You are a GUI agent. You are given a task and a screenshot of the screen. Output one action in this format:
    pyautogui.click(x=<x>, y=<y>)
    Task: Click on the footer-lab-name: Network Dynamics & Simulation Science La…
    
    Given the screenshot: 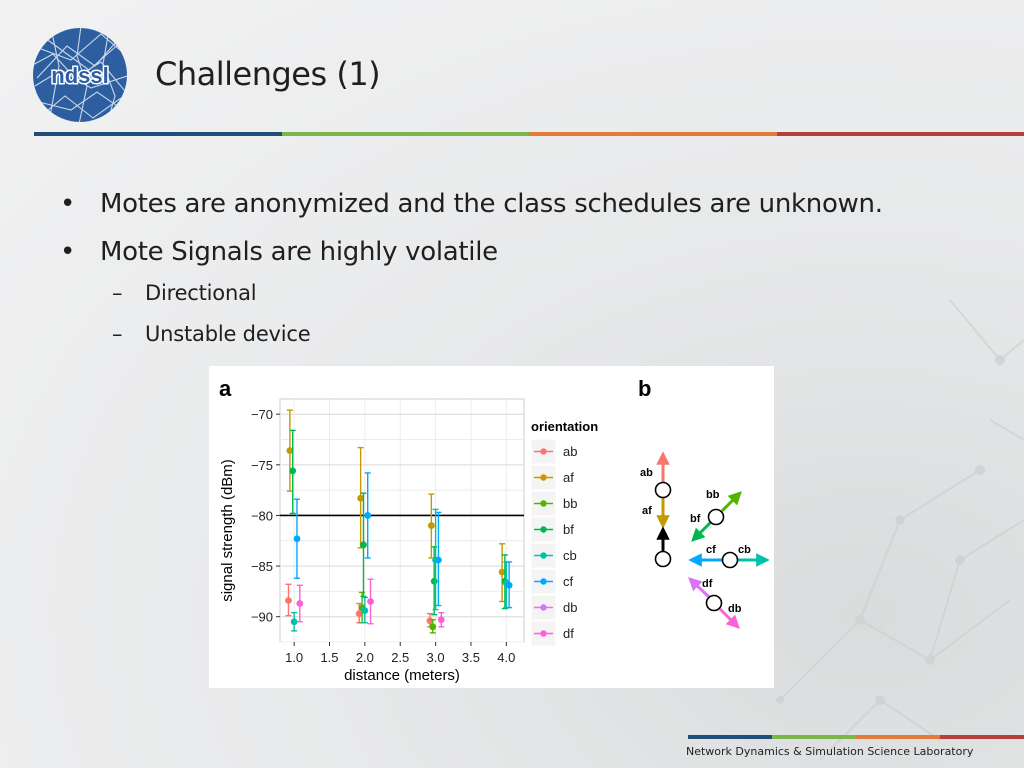 What is the action you would take?
    pyautogui.click(x=830, y=751)
    